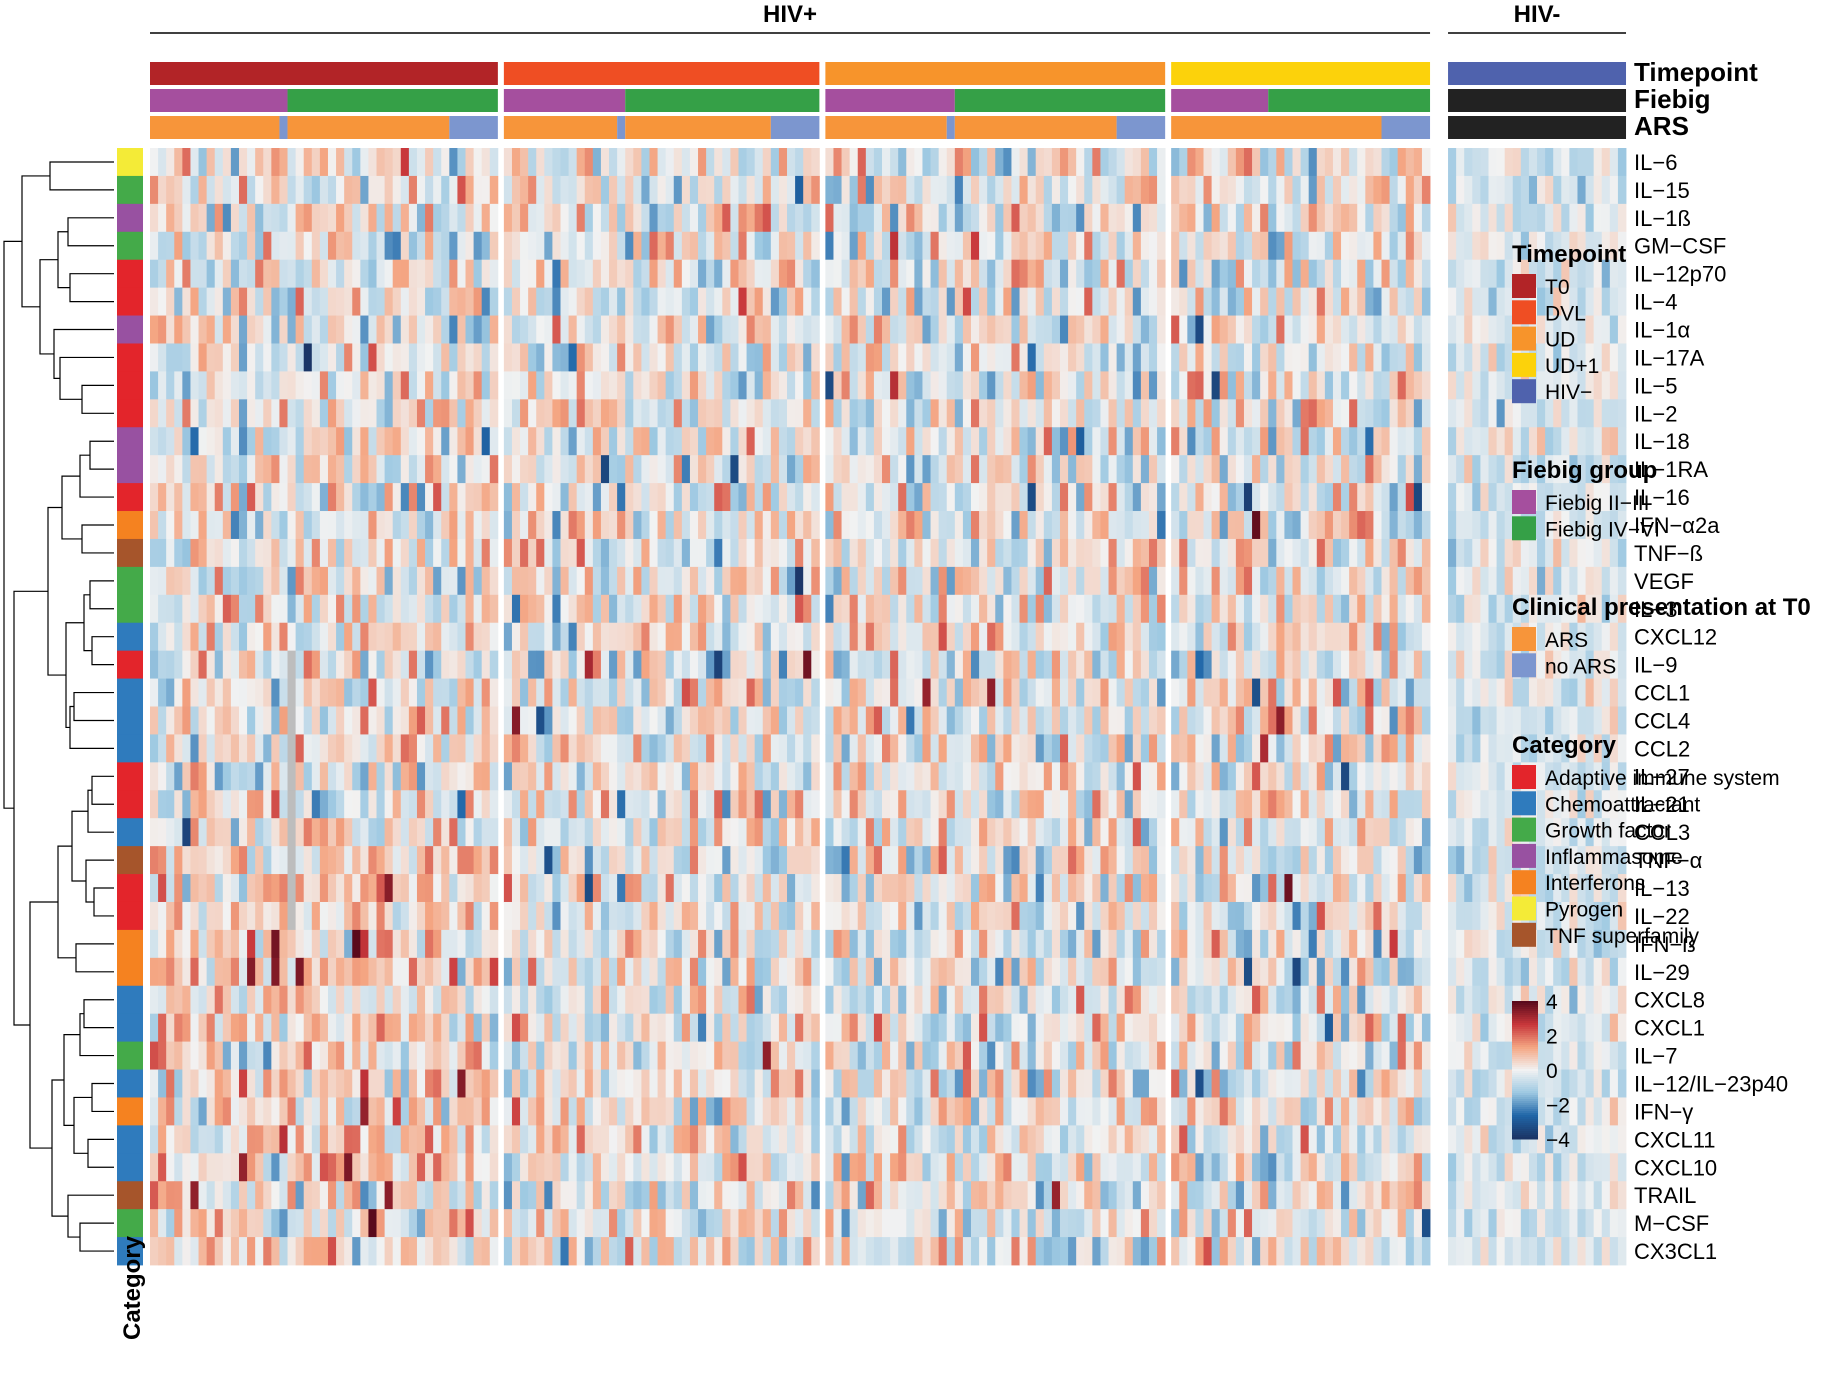  Describe the element at coordinates (130, 246) in the screenshot. I see `category-cell-growth-factor` at that location.